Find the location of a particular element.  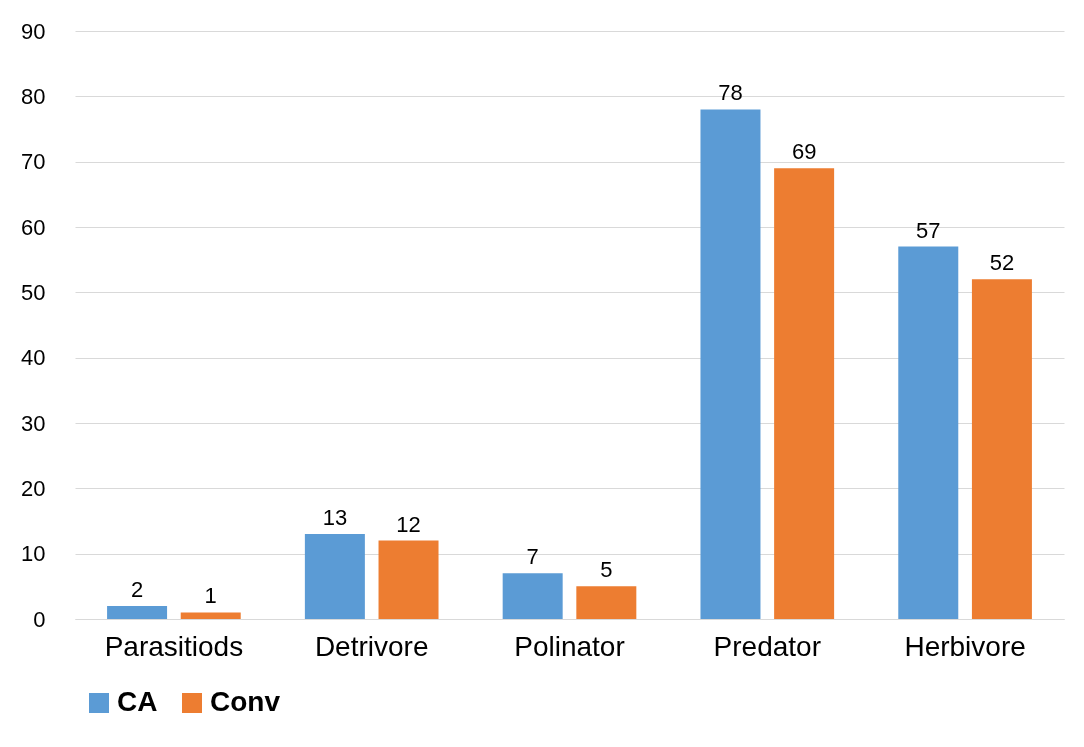

y-tick-label: 90 is located at coordinates (33, 31).